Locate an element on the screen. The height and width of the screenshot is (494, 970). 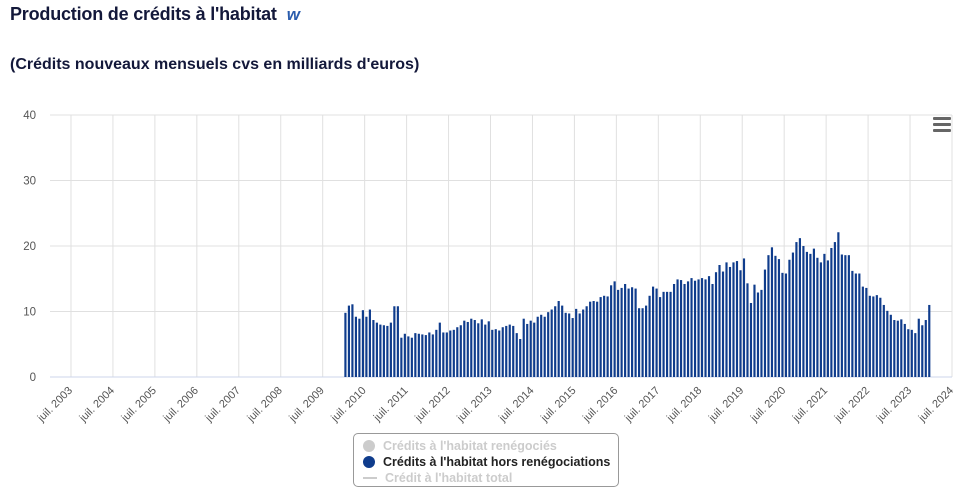
legend-item-renegotiated: Crédits à l'habitat renégociés is located at coordinates (486, 446).